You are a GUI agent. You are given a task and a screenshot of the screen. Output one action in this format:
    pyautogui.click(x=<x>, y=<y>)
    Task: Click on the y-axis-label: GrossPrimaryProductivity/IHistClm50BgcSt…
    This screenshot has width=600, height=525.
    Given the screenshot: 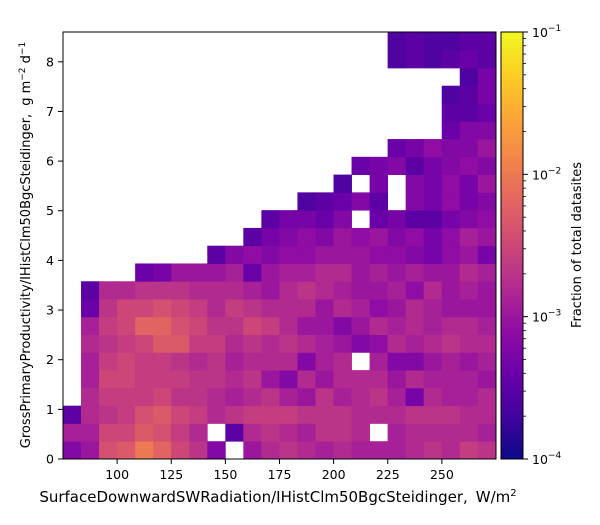 What is the action you would take?
    pyautogui.click(x=26, y=245)
    